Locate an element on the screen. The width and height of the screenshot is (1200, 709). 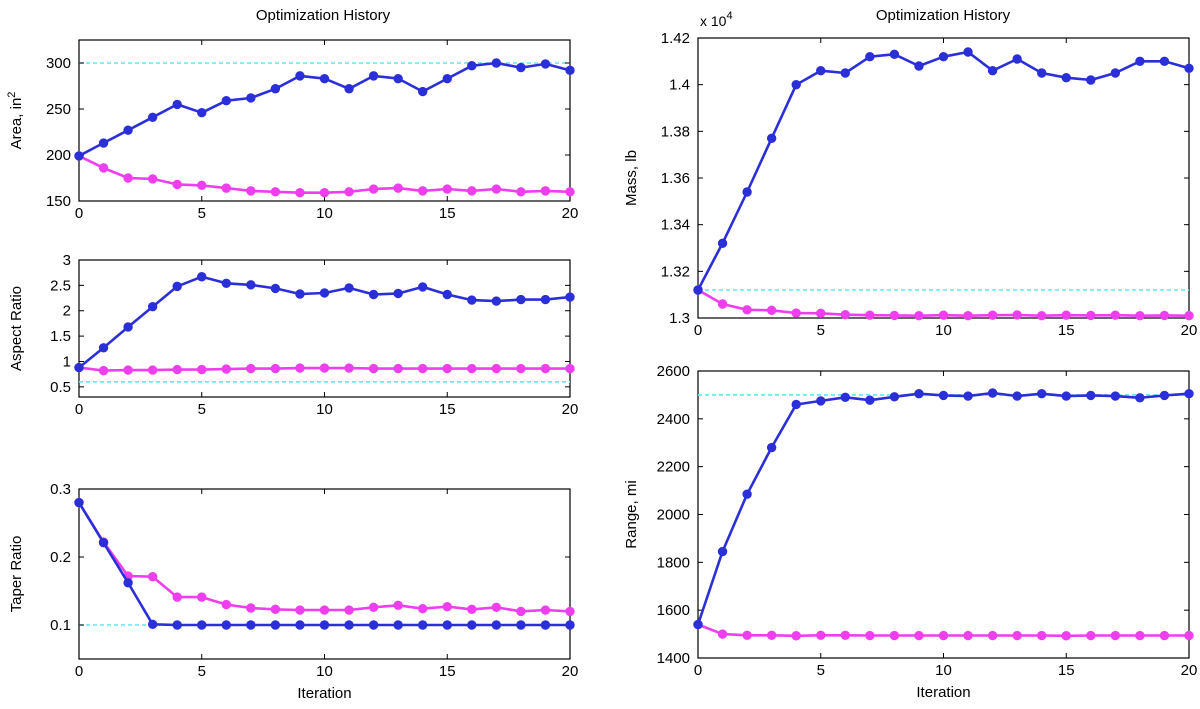
y-tick-label: 0.2 is located at coordinates (60, 557).